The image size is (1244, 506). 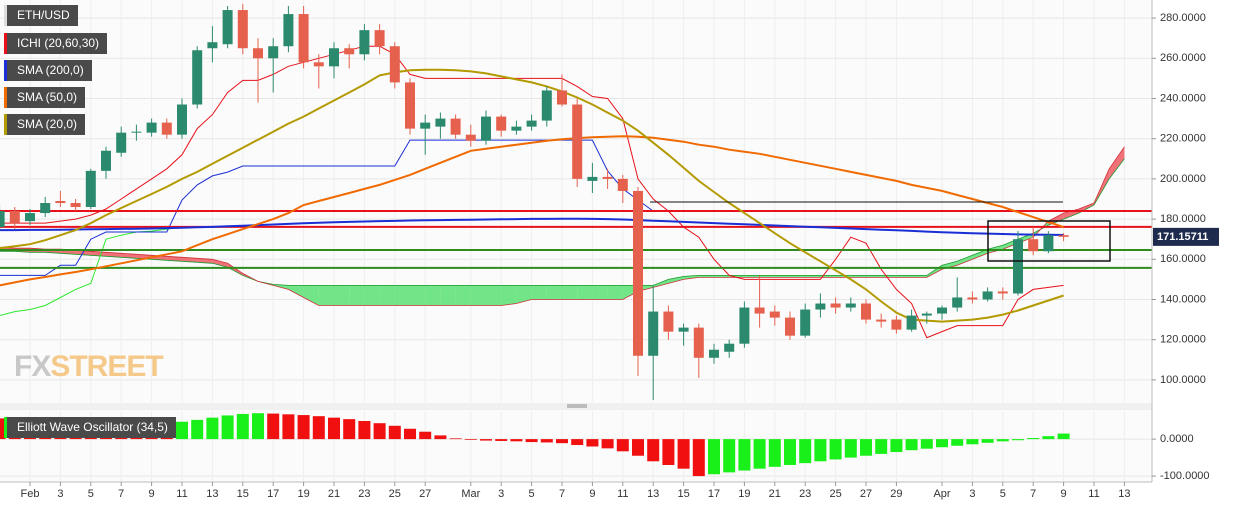 I want to click on separator-grip, so click(x=577, y=406).